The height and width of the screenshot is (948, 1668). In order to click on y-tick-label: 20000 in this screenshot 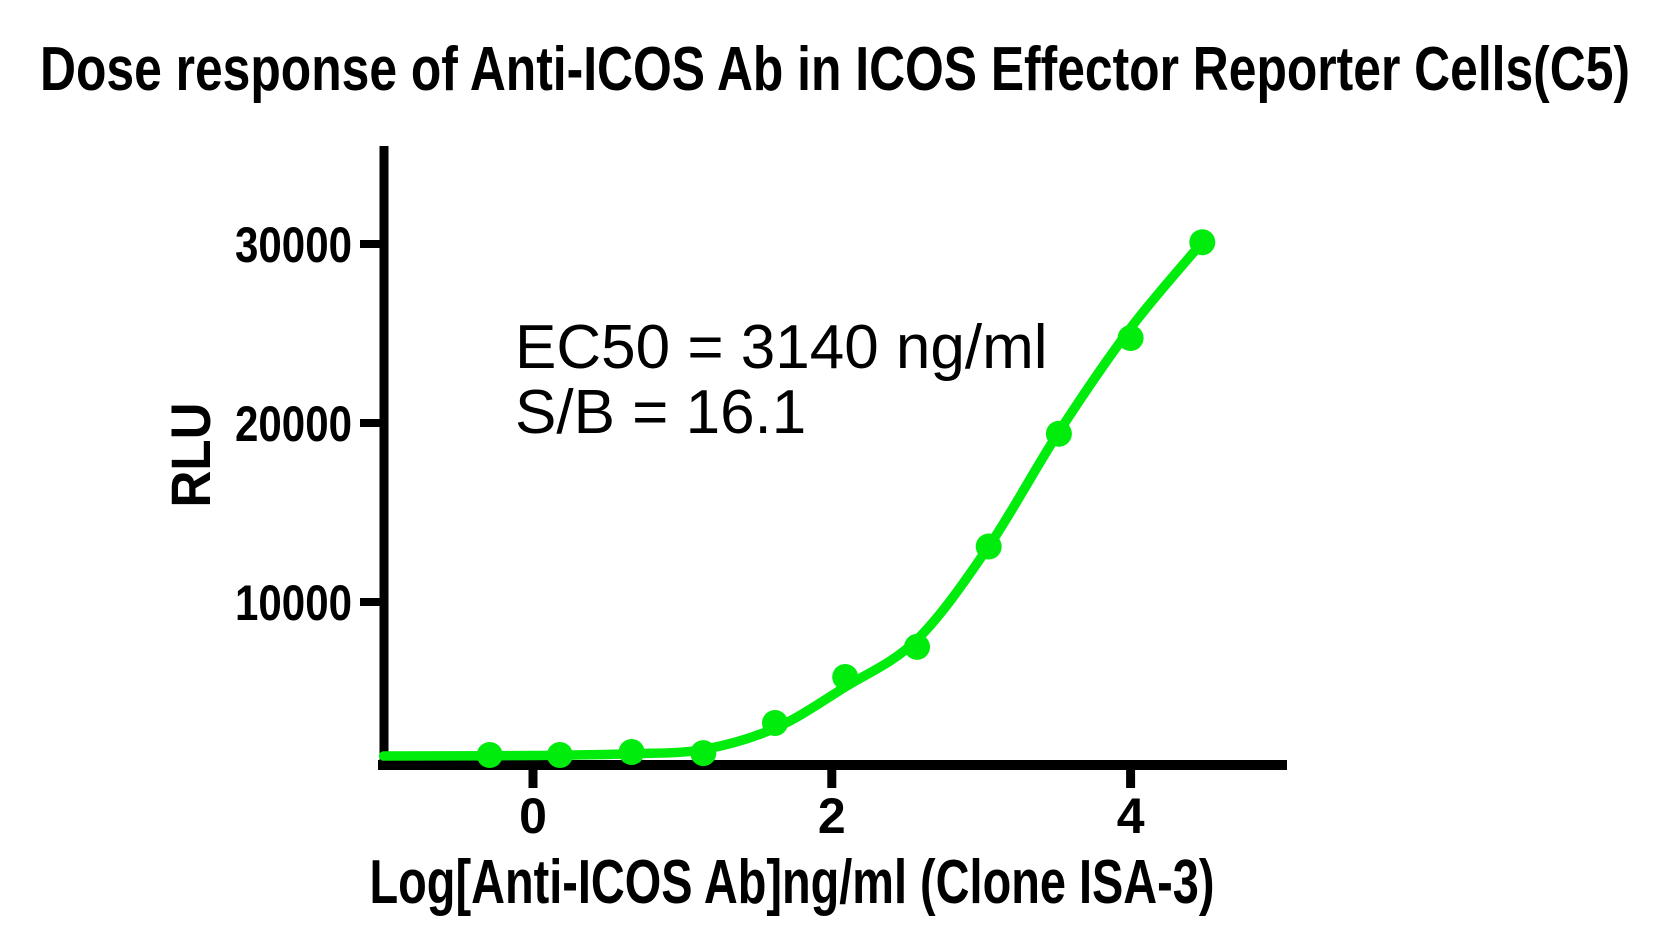, I will do `click(293, 424)`.